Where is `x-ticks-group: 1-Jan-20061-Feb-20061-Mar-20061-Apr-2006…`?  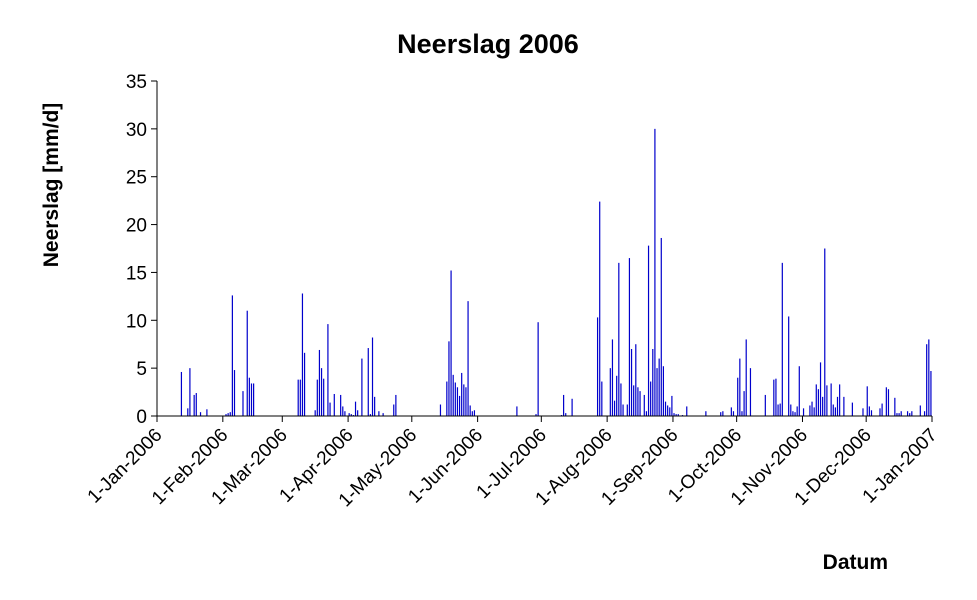 x-ticks-group: 1-Jan-20061-Feb-20061-Mar-20061-Apr-2006… is located at coordinates (513, 463).